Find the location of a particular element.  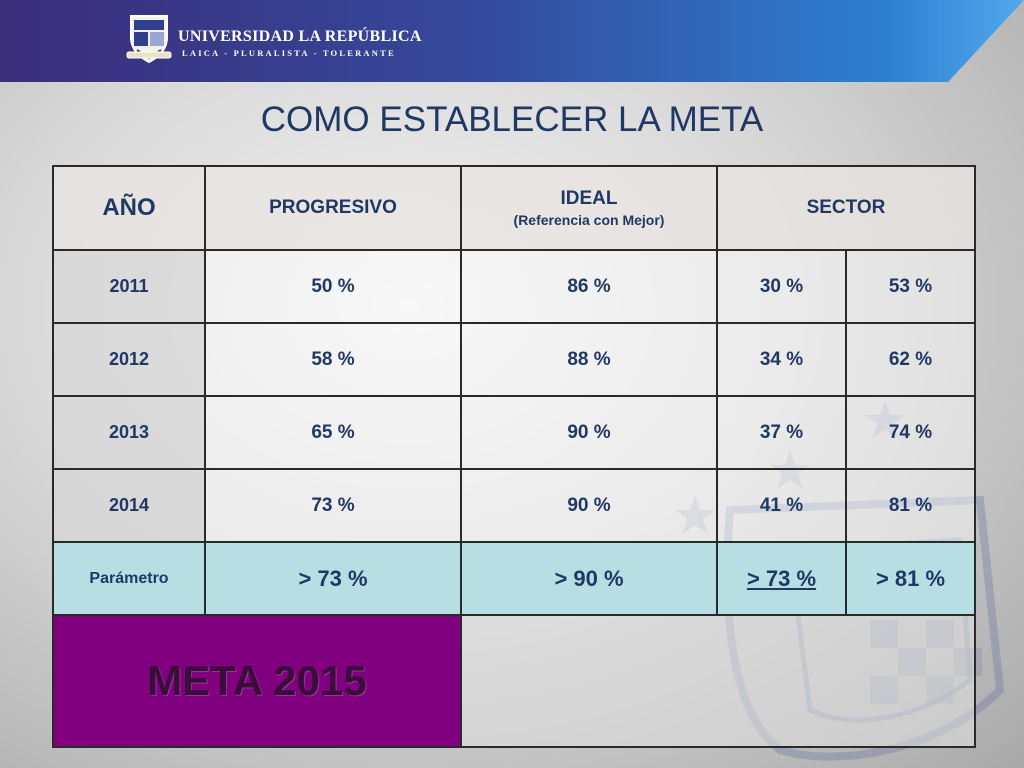

parameter-sector-b: > 81 % is located at coordinates (910, 578).